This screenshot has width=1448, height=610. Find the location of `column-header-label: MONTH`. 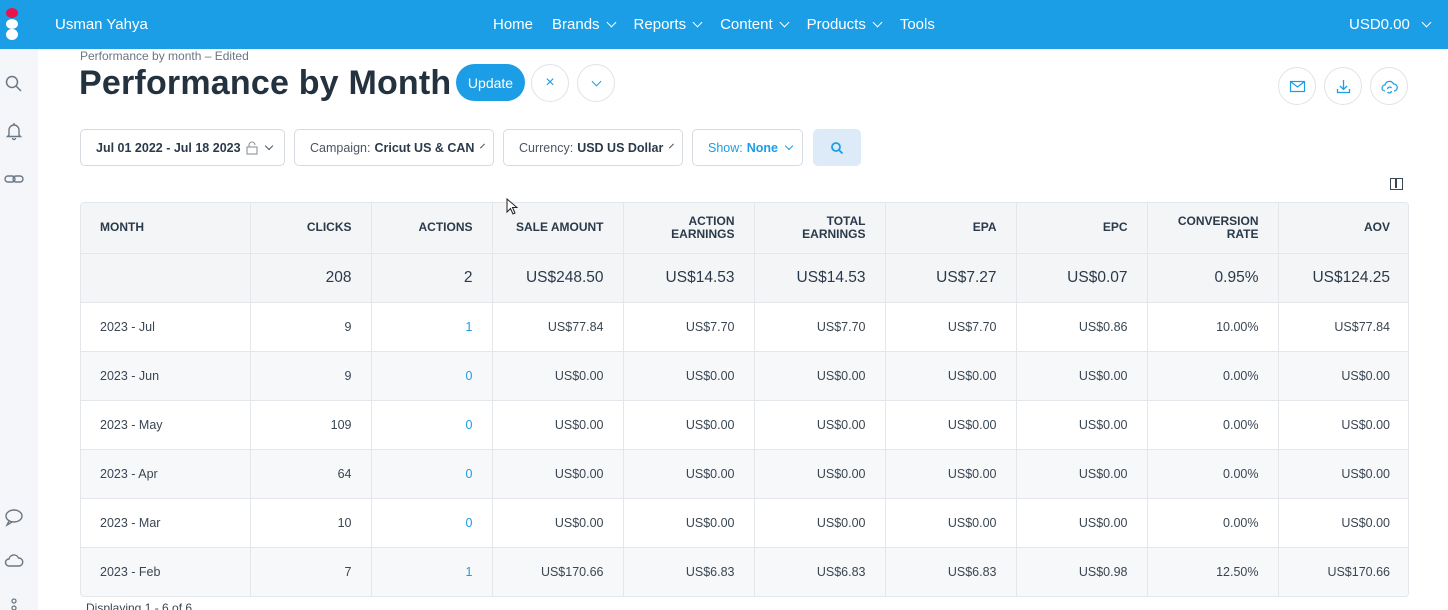

column-header-label: MONTH is located at coordinates (122, 227).